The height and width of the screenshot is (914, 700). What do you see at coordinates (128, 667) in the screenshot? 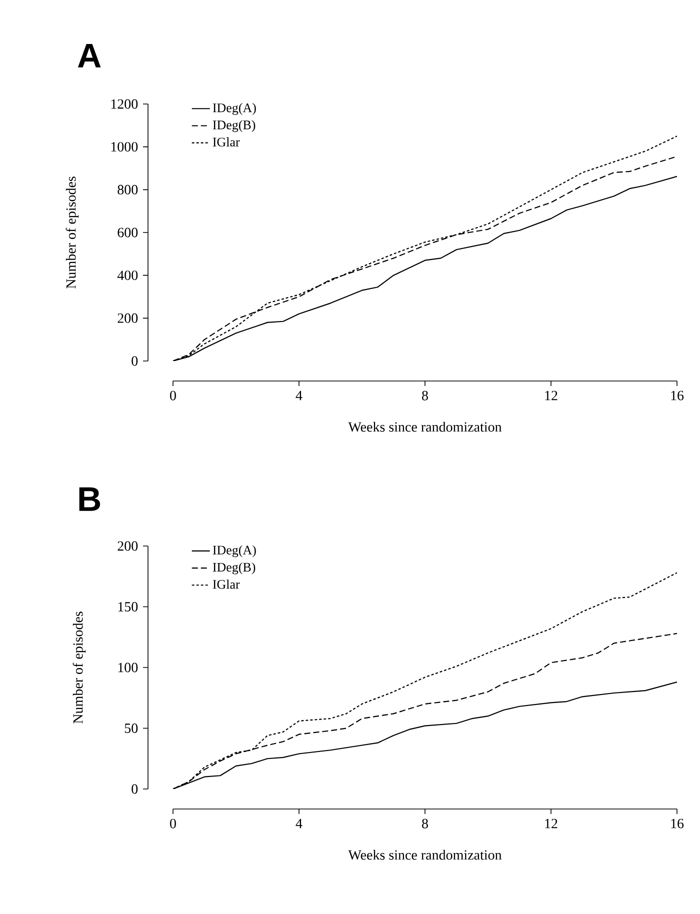
I see `y-tick-label: 100` at bounding box center [128, 667].